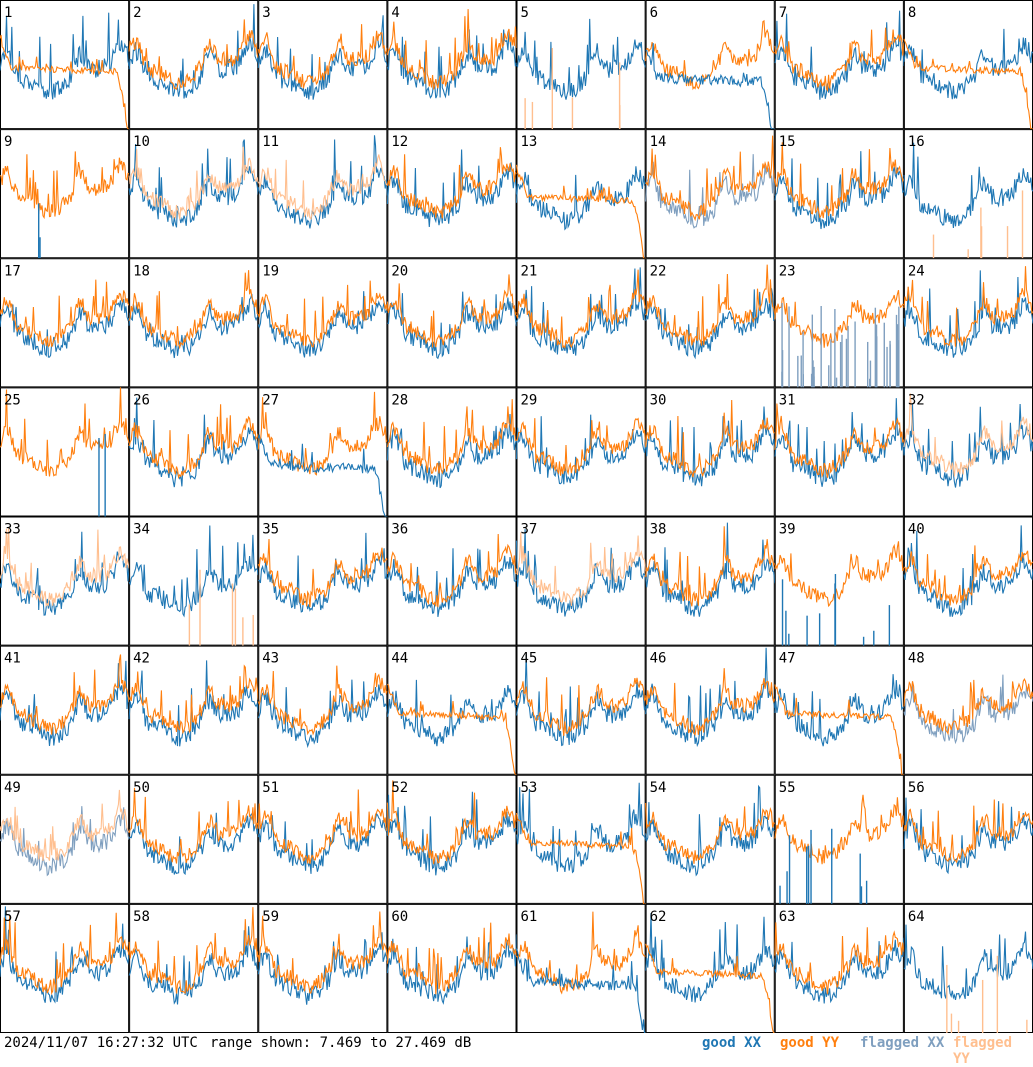 Image resolution: width=1033 pixels, height=1067 pixels. What do you see at coordinates (399, 400) in the screenshot?
I see `panel-label: 28` at bounding box center [399, 400].